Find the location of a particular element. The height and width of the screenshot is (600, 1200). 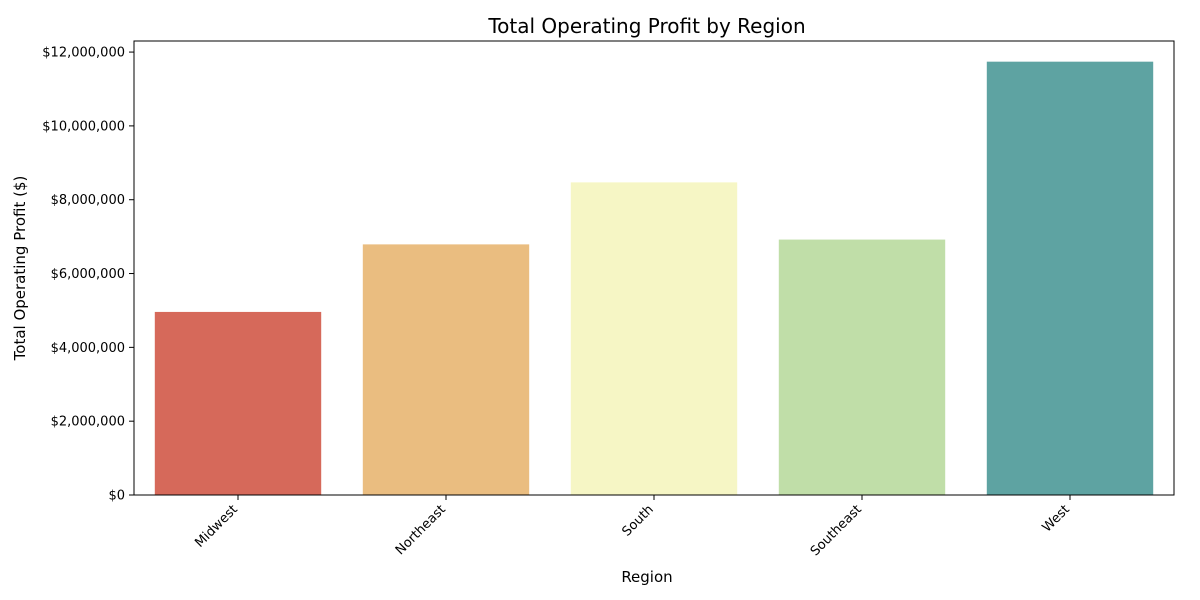

y-tick-label: $4,000,000 is located at coordinates (88, 348).